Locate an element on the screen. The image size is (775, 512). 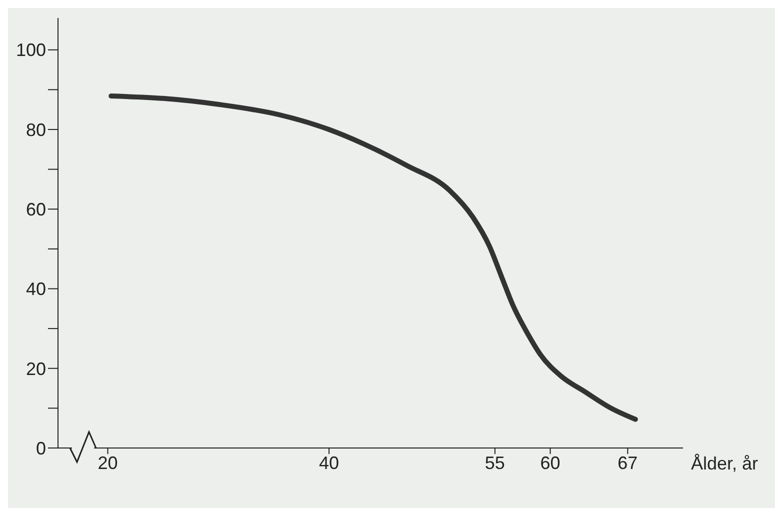
y-tick-label: 20 is located at coordinates (36, 368).